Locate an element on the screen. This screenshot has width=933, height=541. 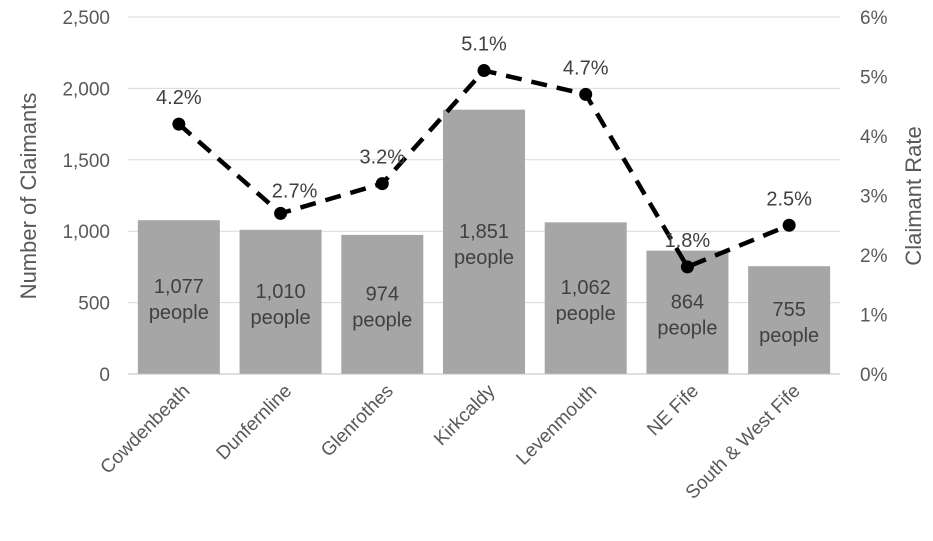
rate-data-label: 2.7% is located at coordinates (295, 191).